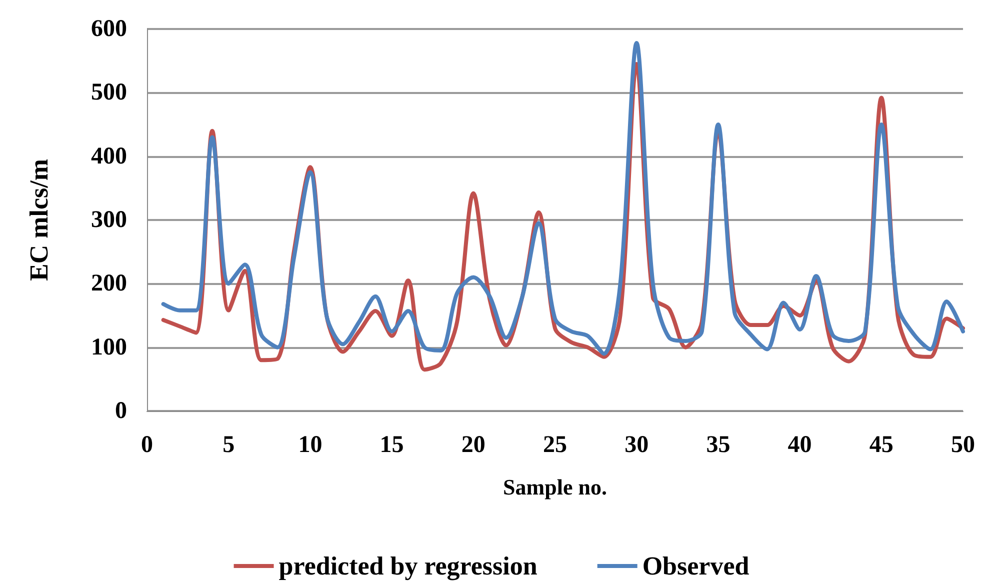  Describe the element at coordinates (963, 445) in the screenshot. I see `x-tick-label: 50` at that location.